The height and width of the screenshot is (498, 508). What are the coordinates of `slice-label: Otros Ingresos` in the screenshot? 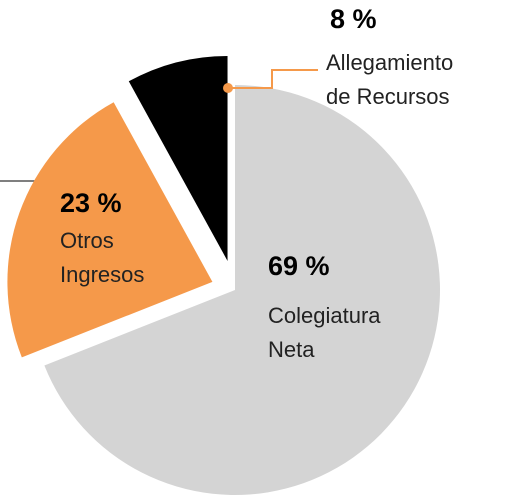 It's located at (102, 257).